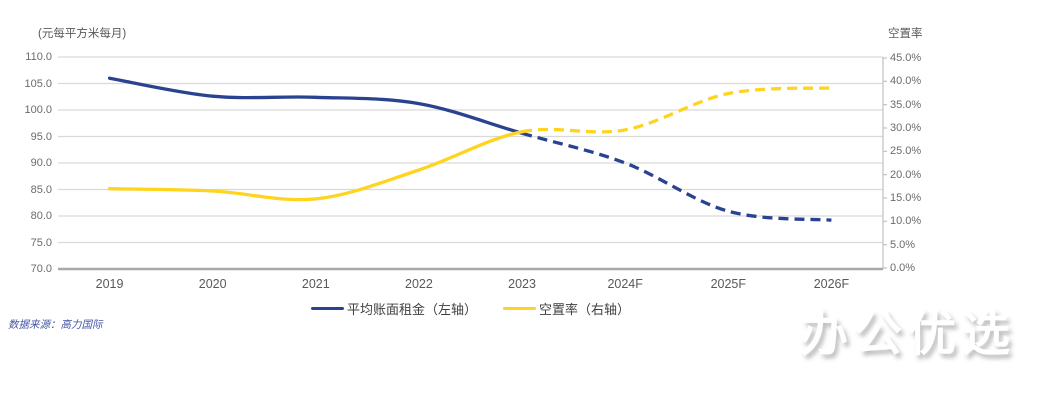 The image size is (1052, 414). Describe the element at coordinates (906, 198) in the screenshot. I see `right-axis-tick-label: 15.0%` at that location.